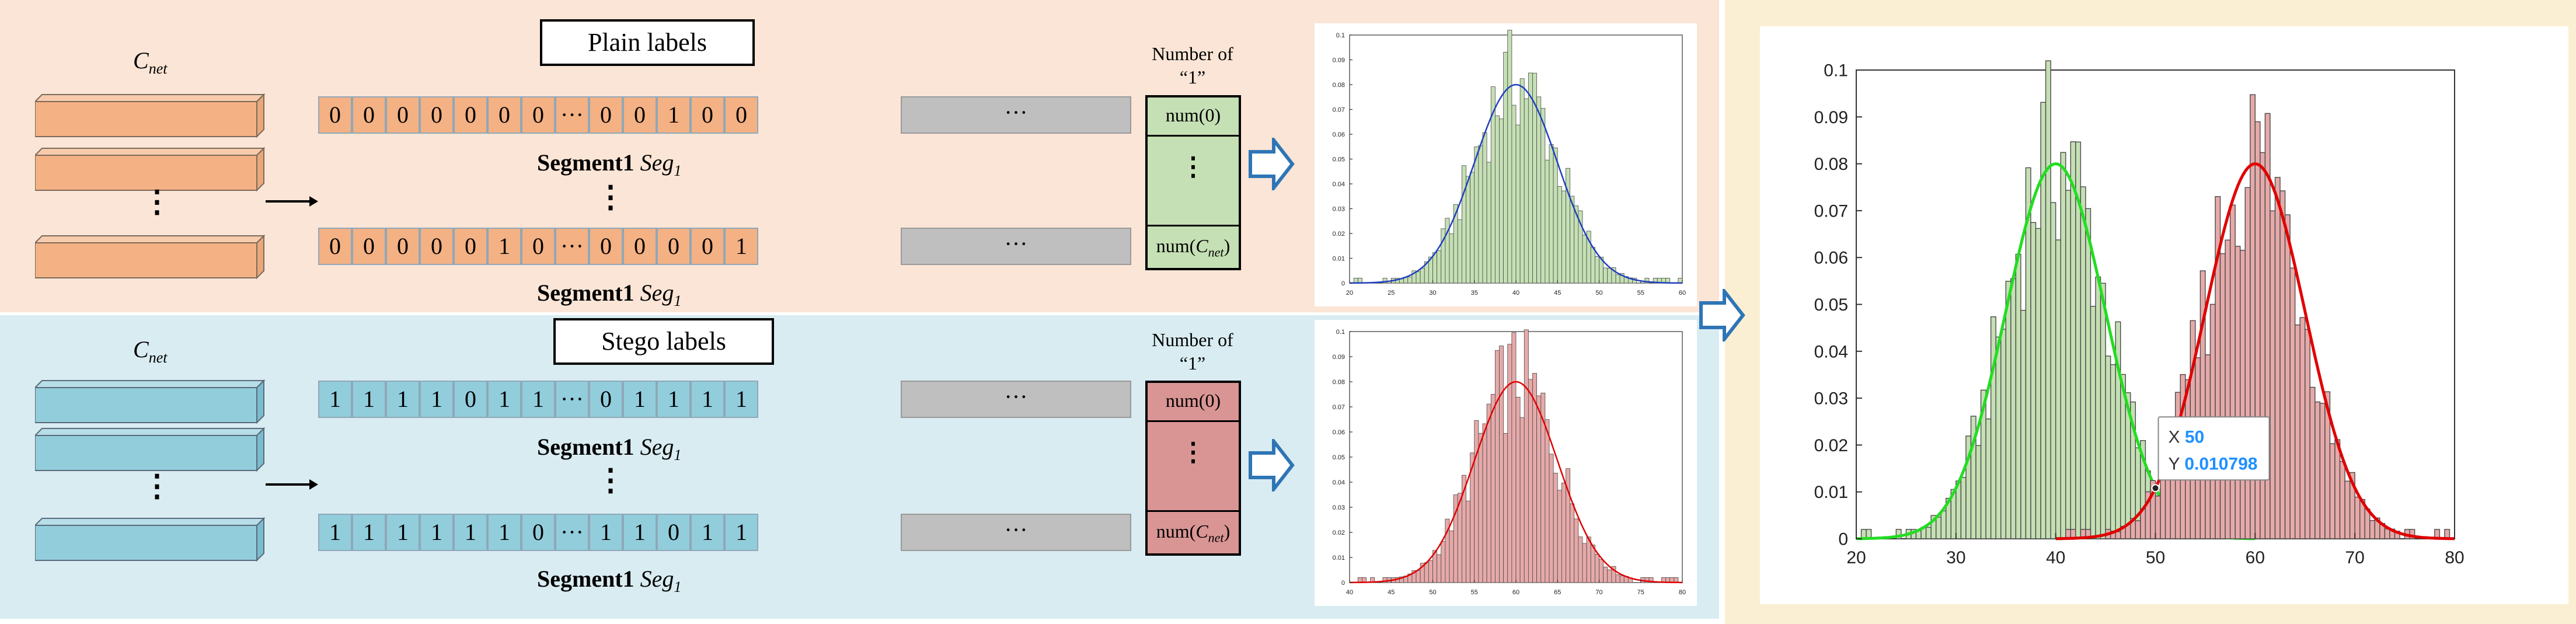 The image size is (2576, 624). What do you see at coordinates (292, 484) in the screenshot?
I see `stego-arrow-icon` at bounding box center [292, 484].